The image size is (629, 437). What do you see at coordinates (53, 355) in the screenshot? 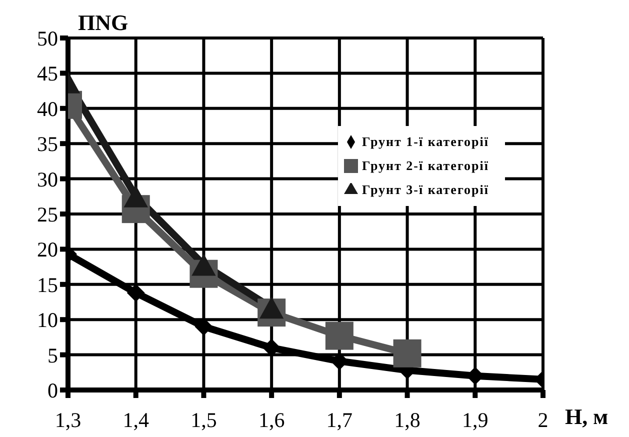
I see `y-tick-label: 5` at bounding box center [53, 355].